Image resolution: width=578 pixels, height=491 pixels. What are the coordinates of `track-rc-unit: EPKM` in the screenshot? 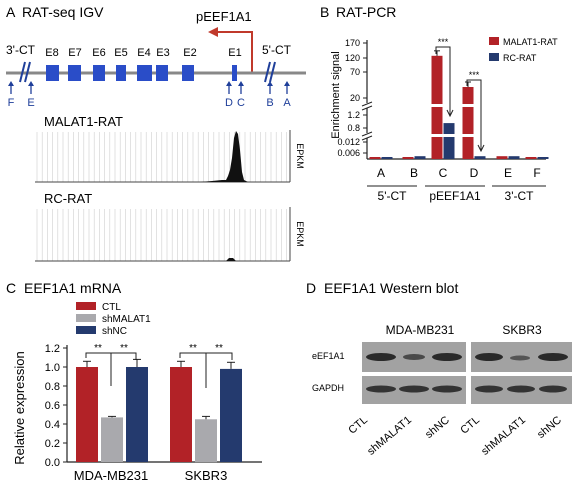 It's located at (300, 234).